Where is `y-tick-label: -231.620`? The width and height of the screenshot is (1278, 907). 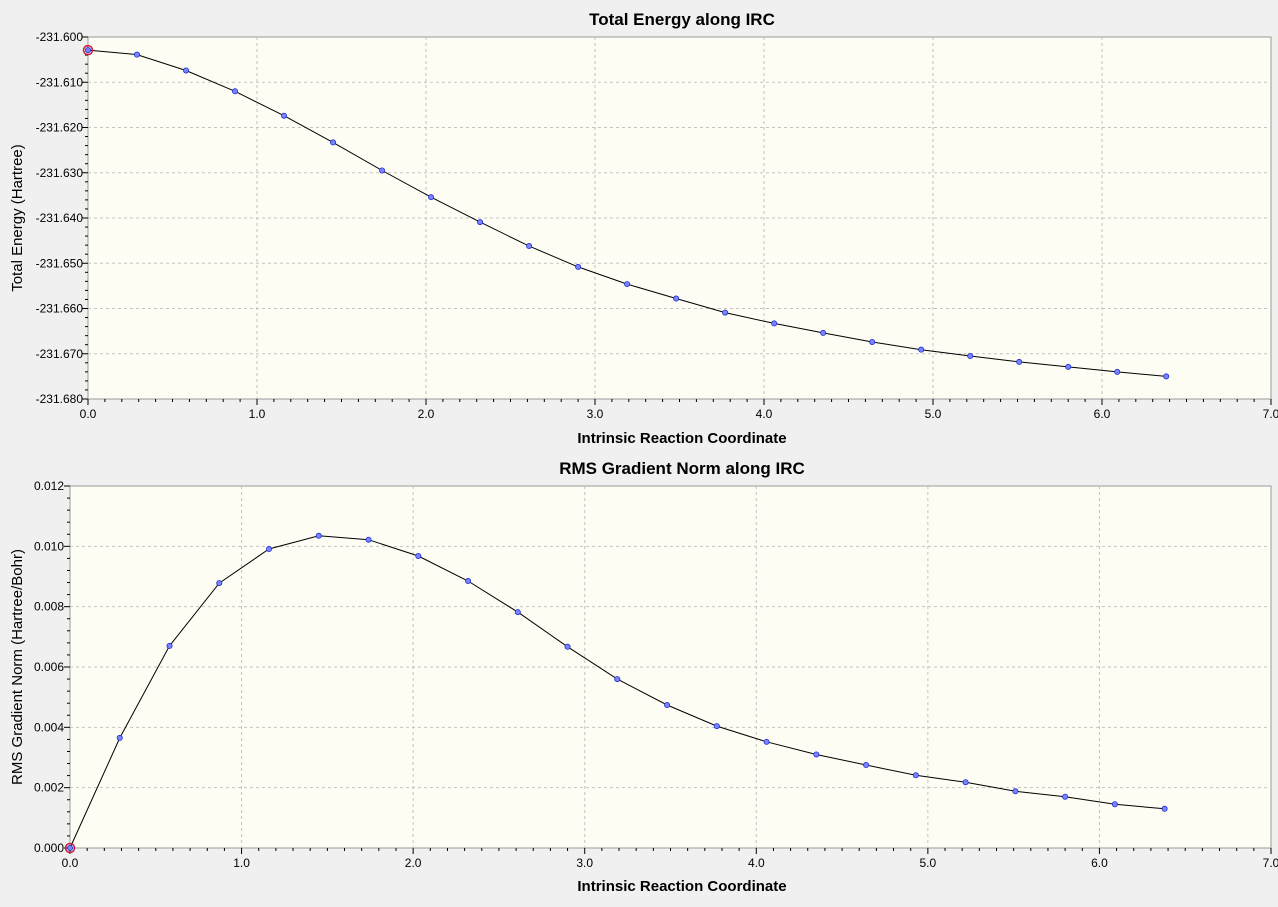
y-tick-label: -231.620 is located at coordinates (60, 128).